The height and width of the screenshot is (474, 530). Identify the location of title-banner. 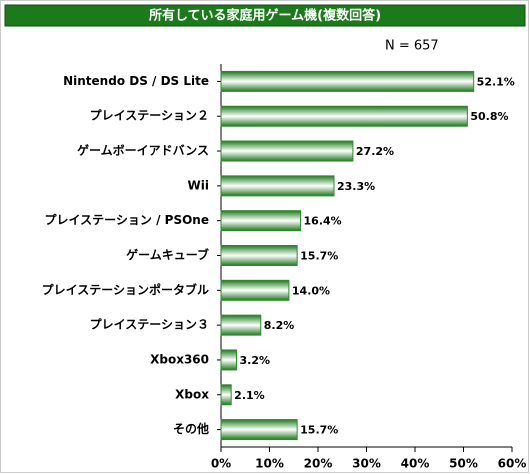
(265, 15).